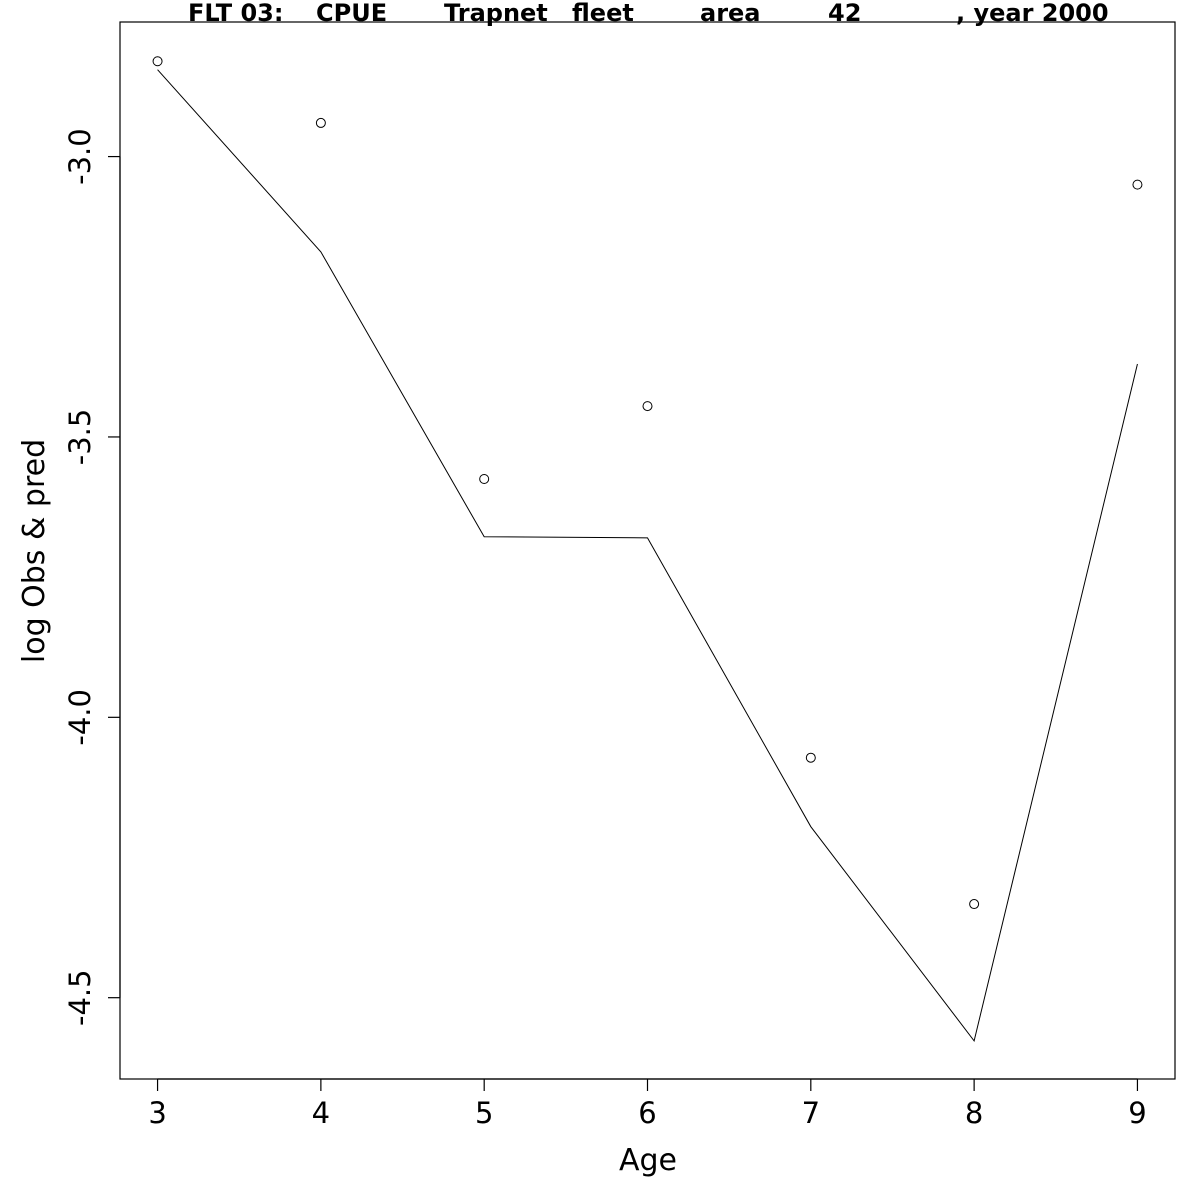 This screenshot has height=1200, width=1200. Describe the element at coordinates (484, 1113) in the screenshot. I see `x-tick-label: 5` at that location.